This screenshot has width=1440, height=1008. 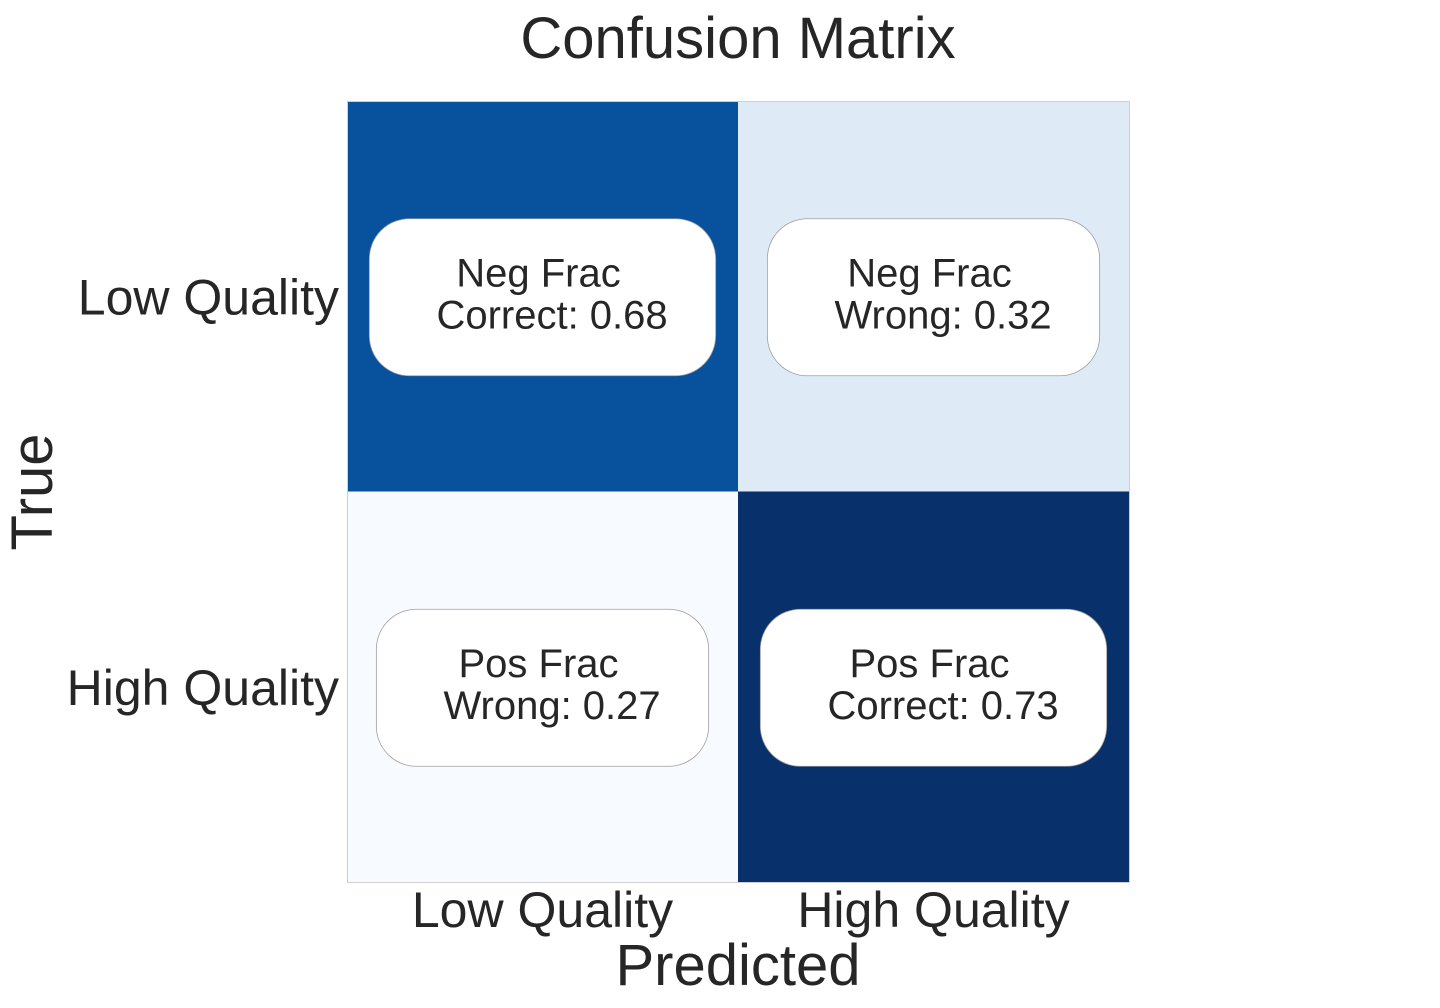 What do you see at coordinates (203, 688) in the screenshot?
I see `y-tick-high-quality: High Quality` at bounding box center [203, 688].